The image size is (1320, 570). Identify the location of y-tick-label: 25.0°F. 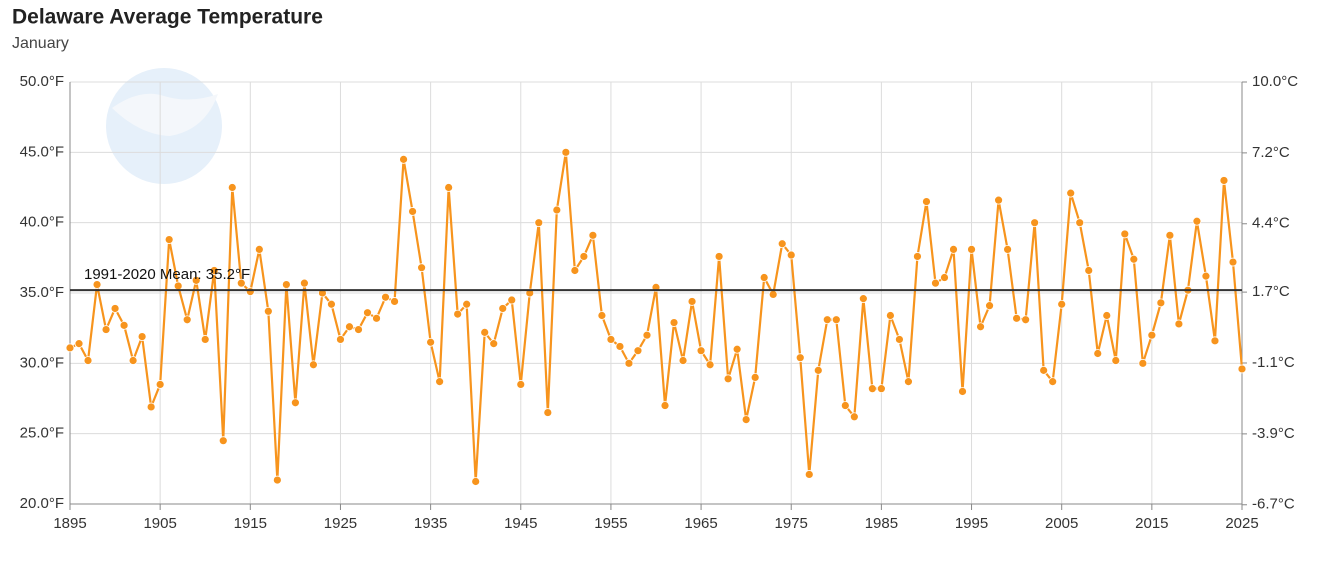
(42, 433).